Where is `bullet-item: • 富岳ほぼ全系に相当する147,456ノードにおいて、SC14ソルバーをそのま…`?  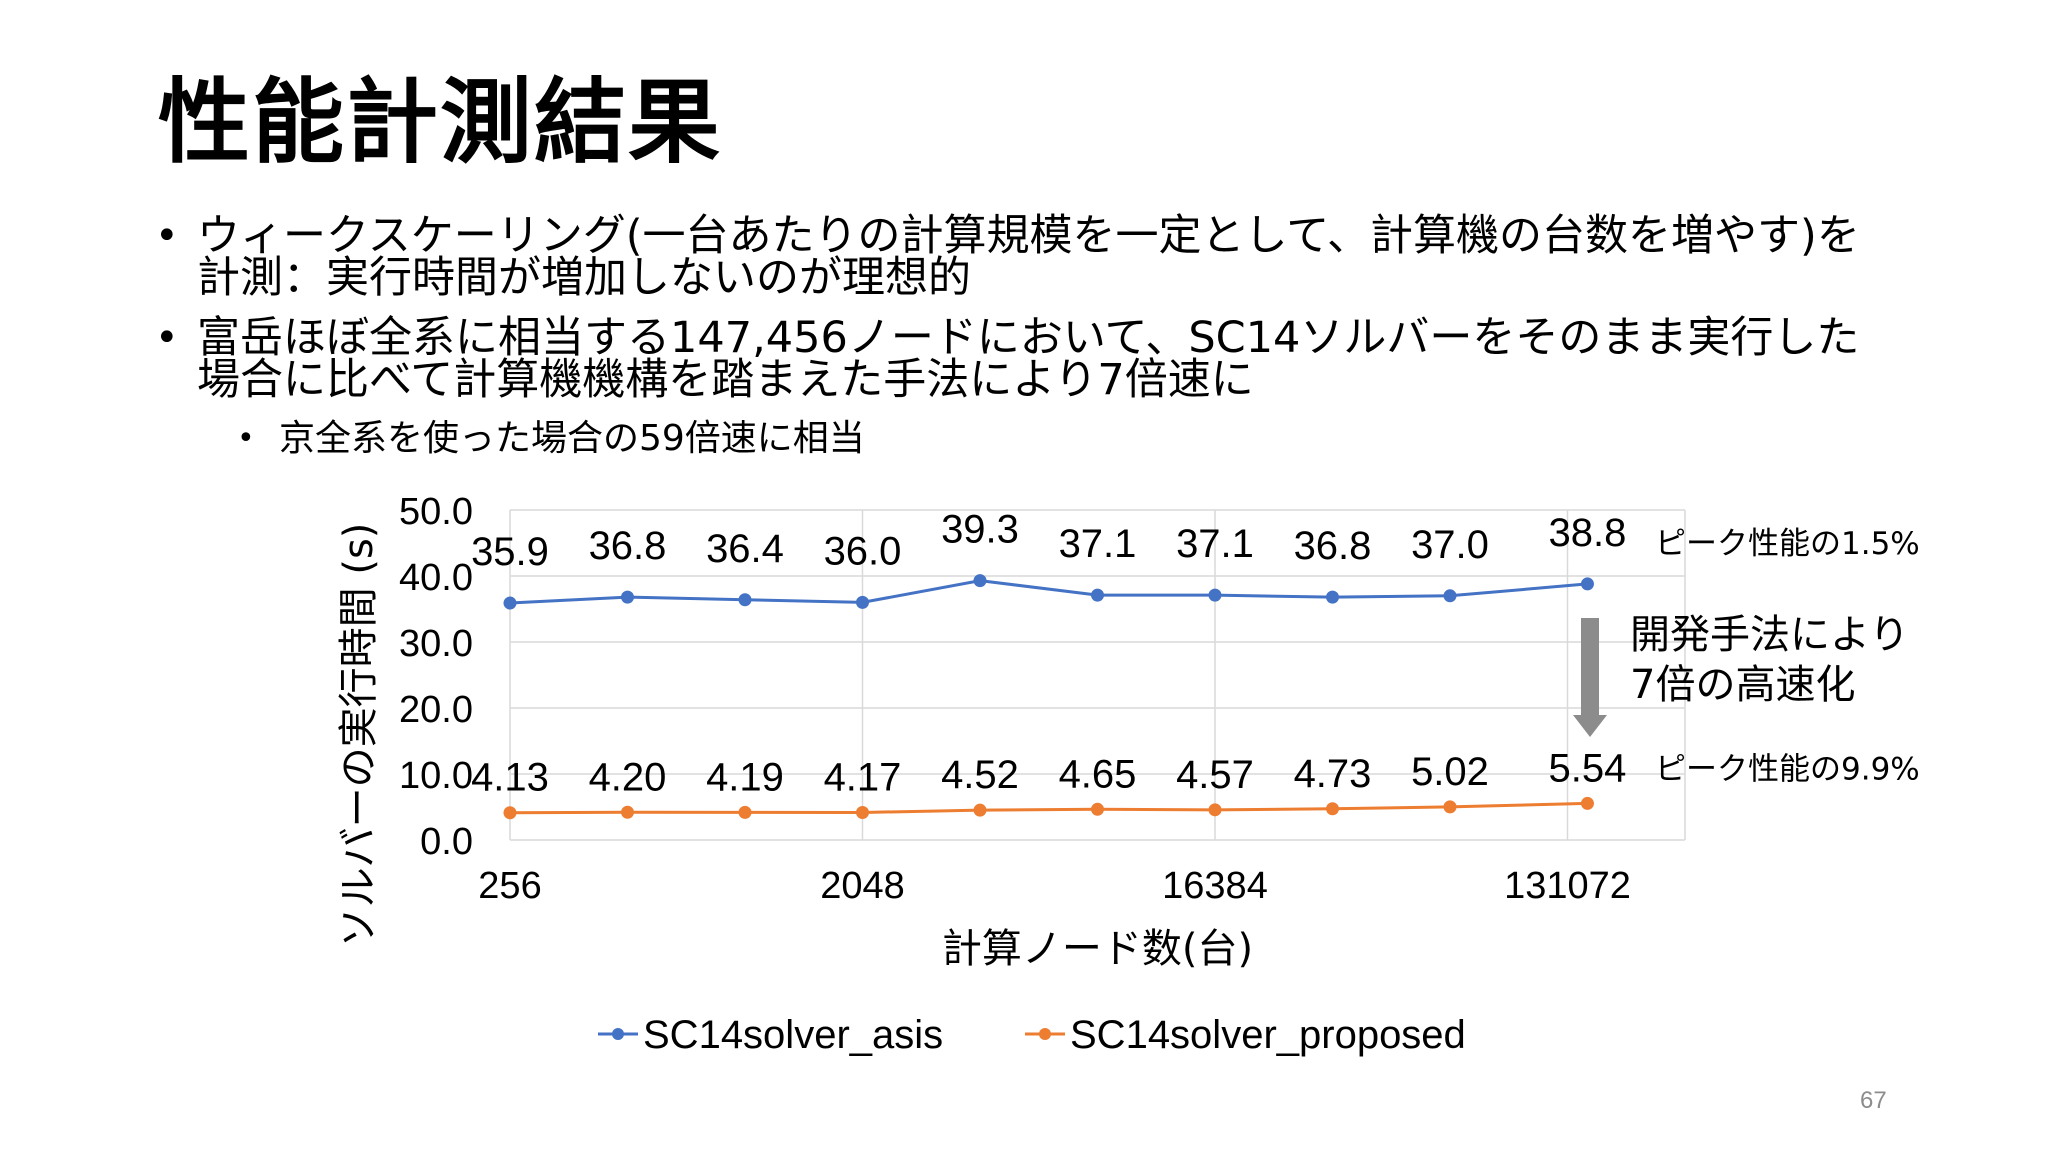 bullet-item: • 富岳ほぼ全系に相当する147,456ノードにおいて、SC14ソルバーをそのま… is located at coordinates (1035, 359).